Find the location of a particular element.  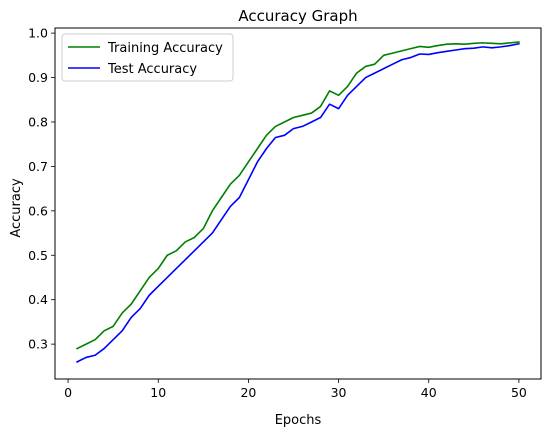

y-tick-label: 0.8 is located at coordinates (38, 121).